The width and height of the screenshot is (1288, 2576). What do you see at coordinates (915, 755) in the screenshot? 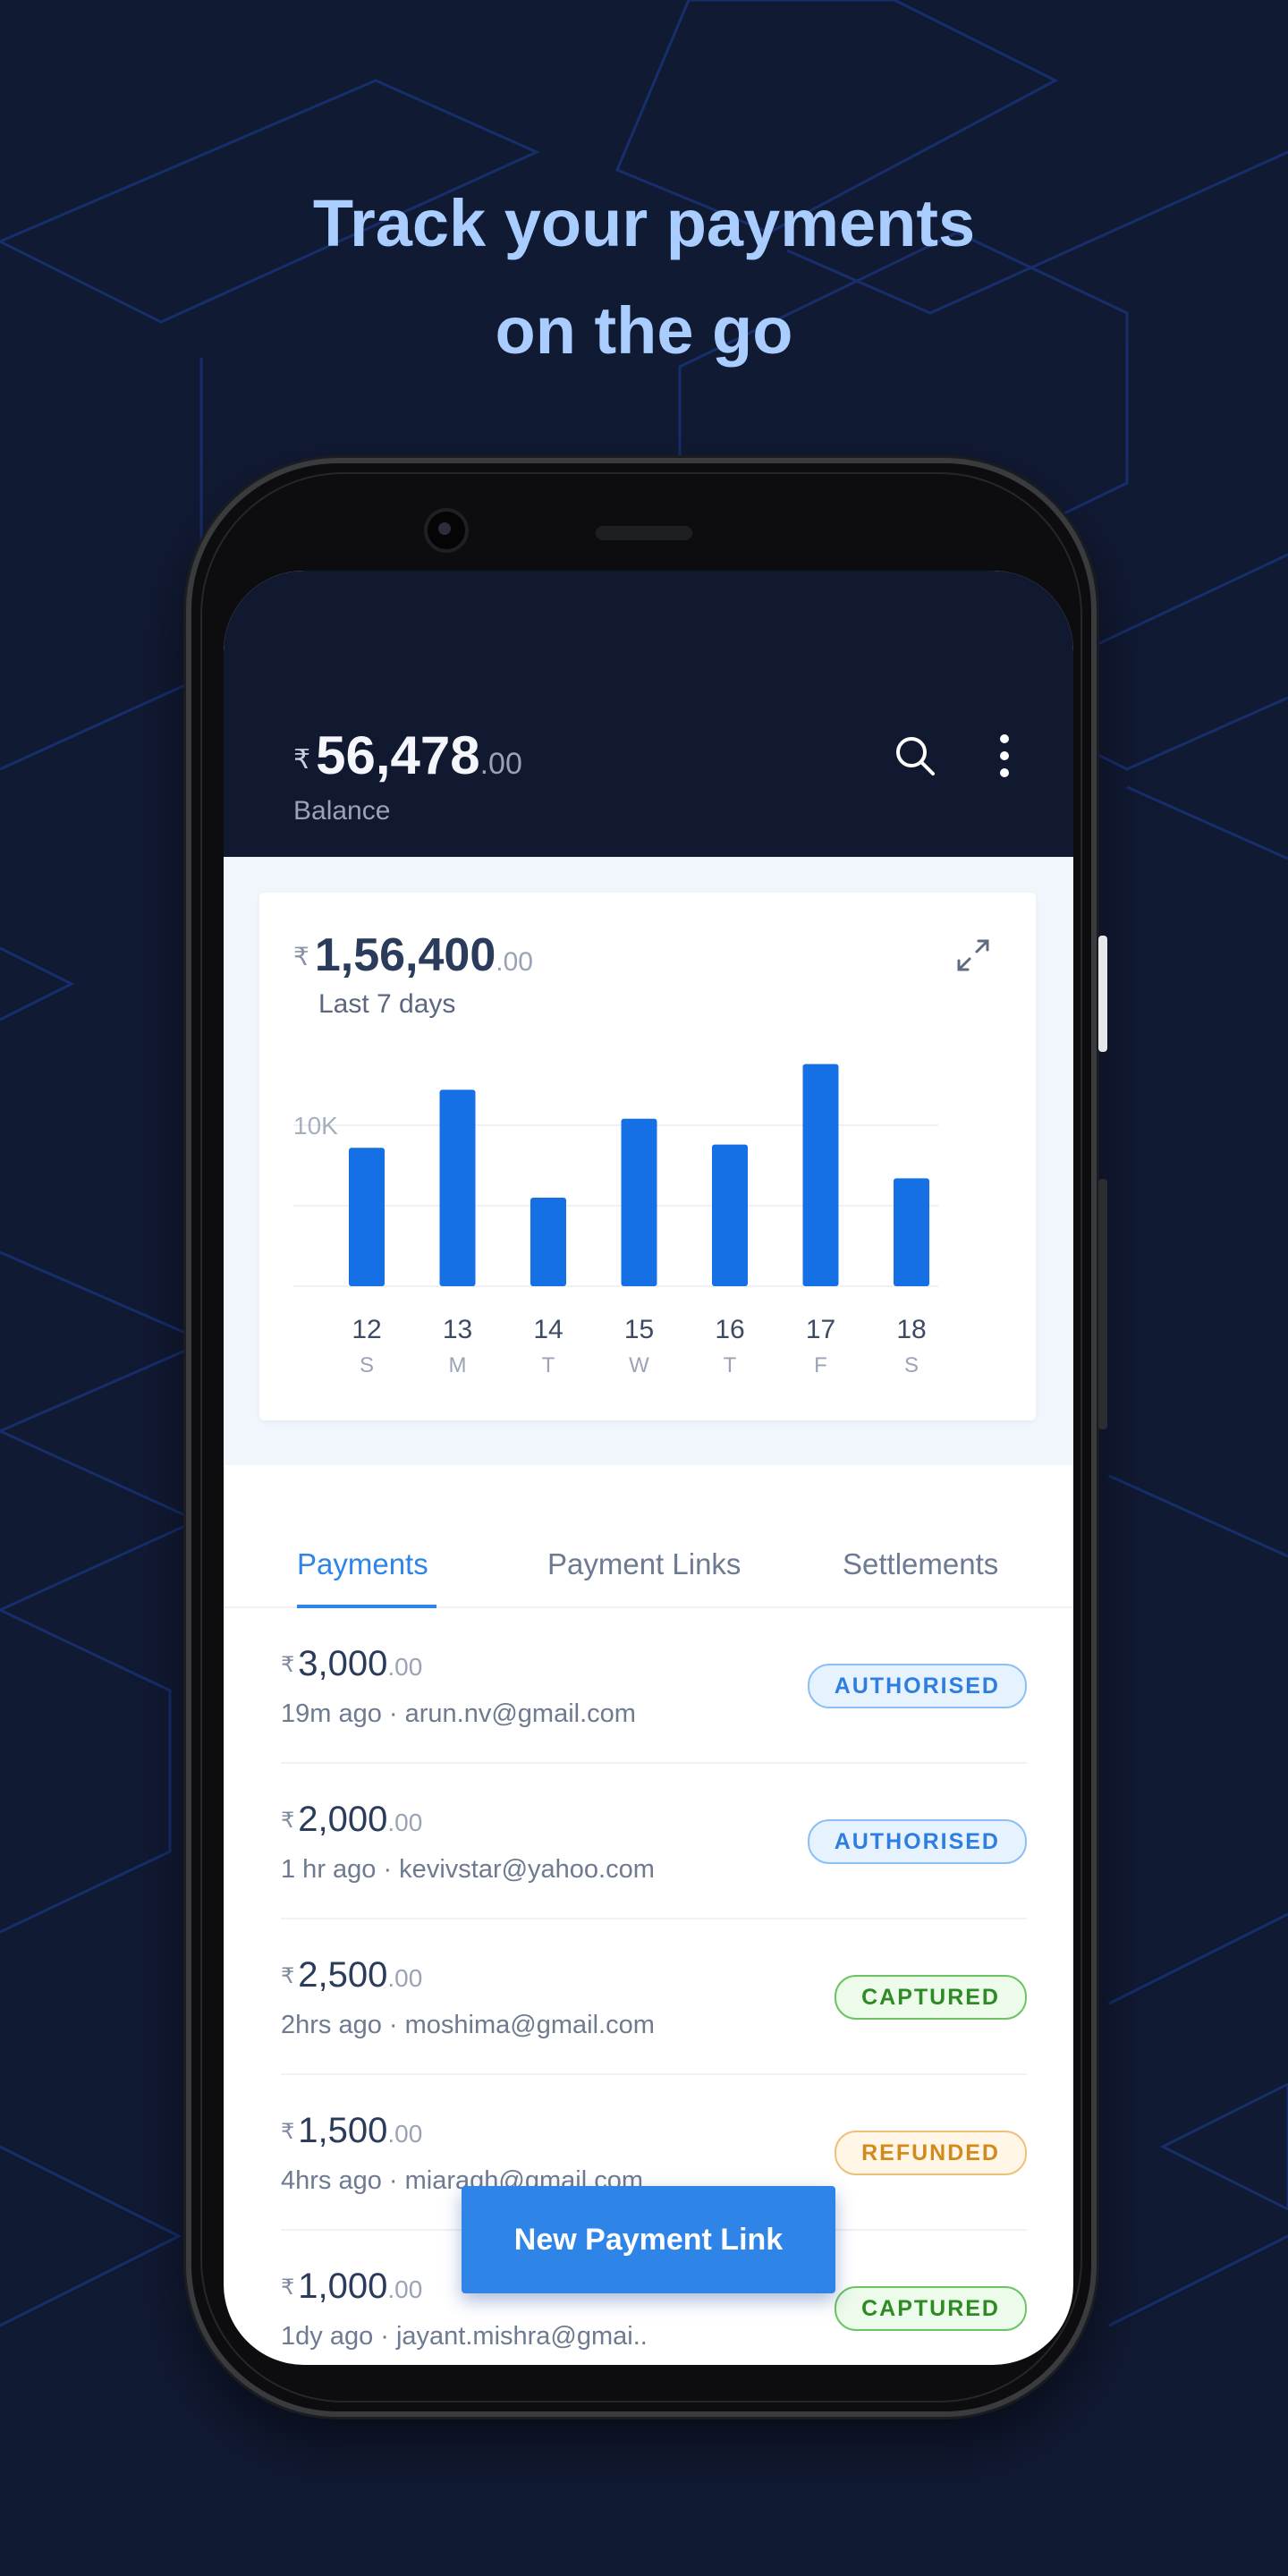
I see `search-icon` at bounding box center [915, 755].